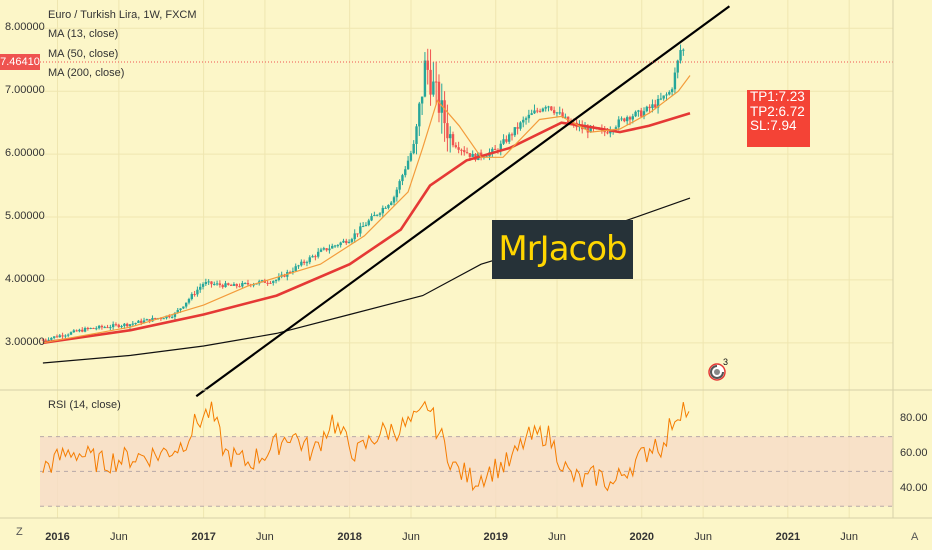  I want to click on auto-scale-button: A, so click(915, 537).